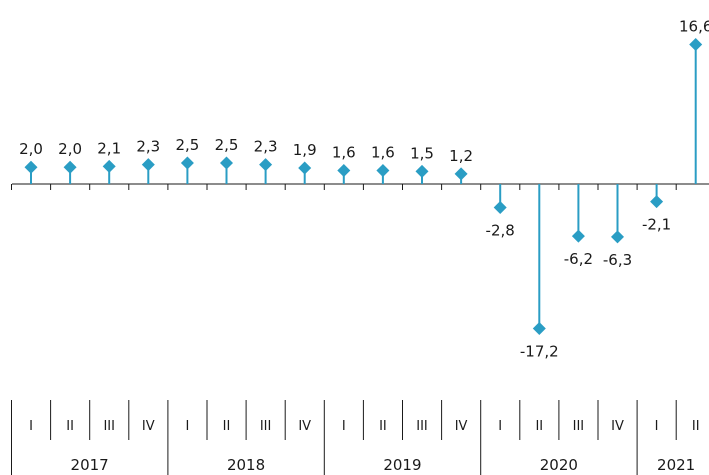 The image size is (709, 475). What do you see at coordinates (676, 465) in the screenshot?
I see `year-label: 2021` at bounding box center [676, 465].